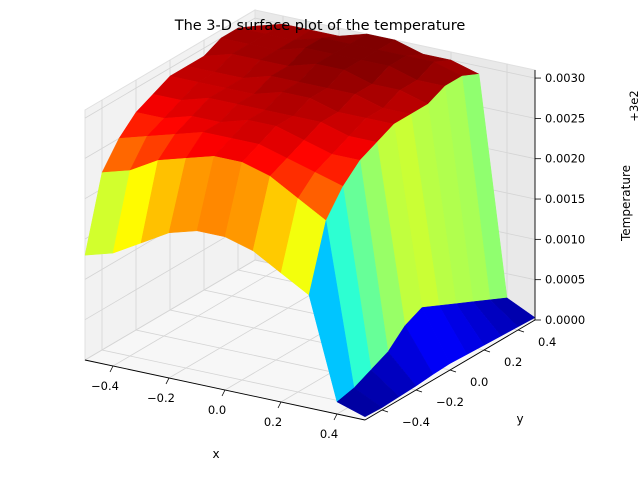 Image resolution: width=640 pixels, height=480 pixels. Describe the element at coordinates (513, 362) in the screenshot. I see `y-tick-label: 0.2` at that location.